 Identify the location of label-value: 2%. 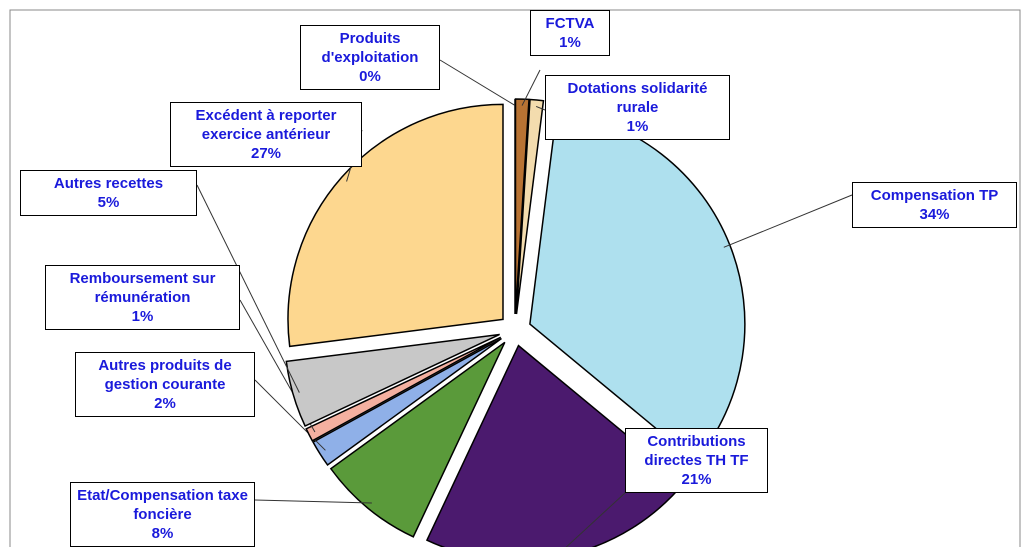
(165, 403).